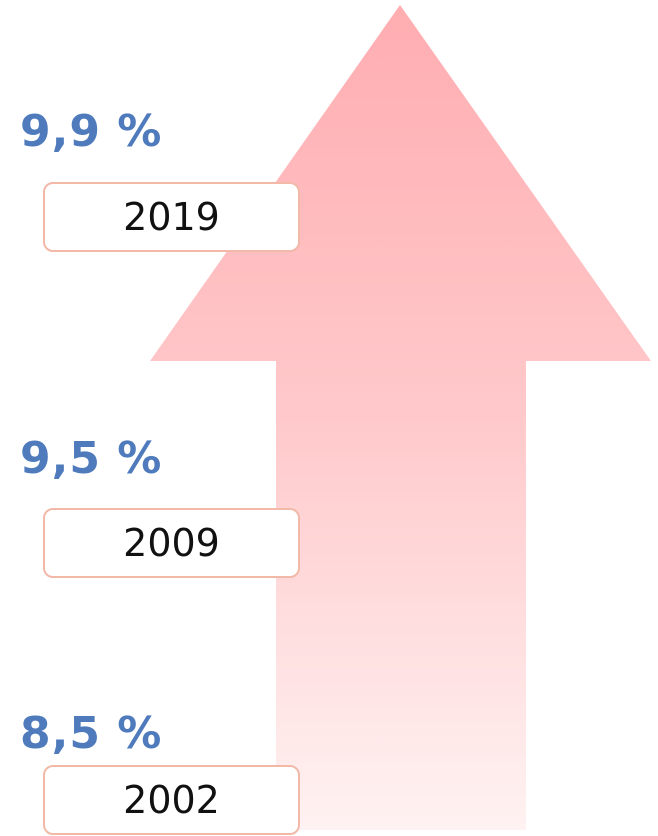 This screenshot has height=836, width=658. I want to click on year-box: 2009, so click(171, 543).